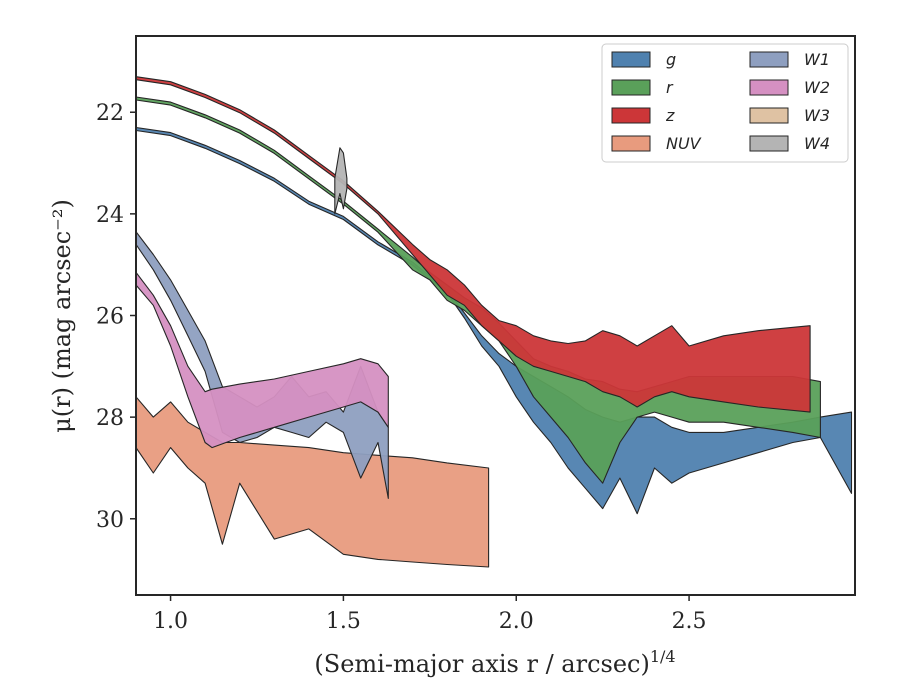 The width and height of the screenshot is (900, 700). I want to click on legend-swatch-r, so click(631, 87).